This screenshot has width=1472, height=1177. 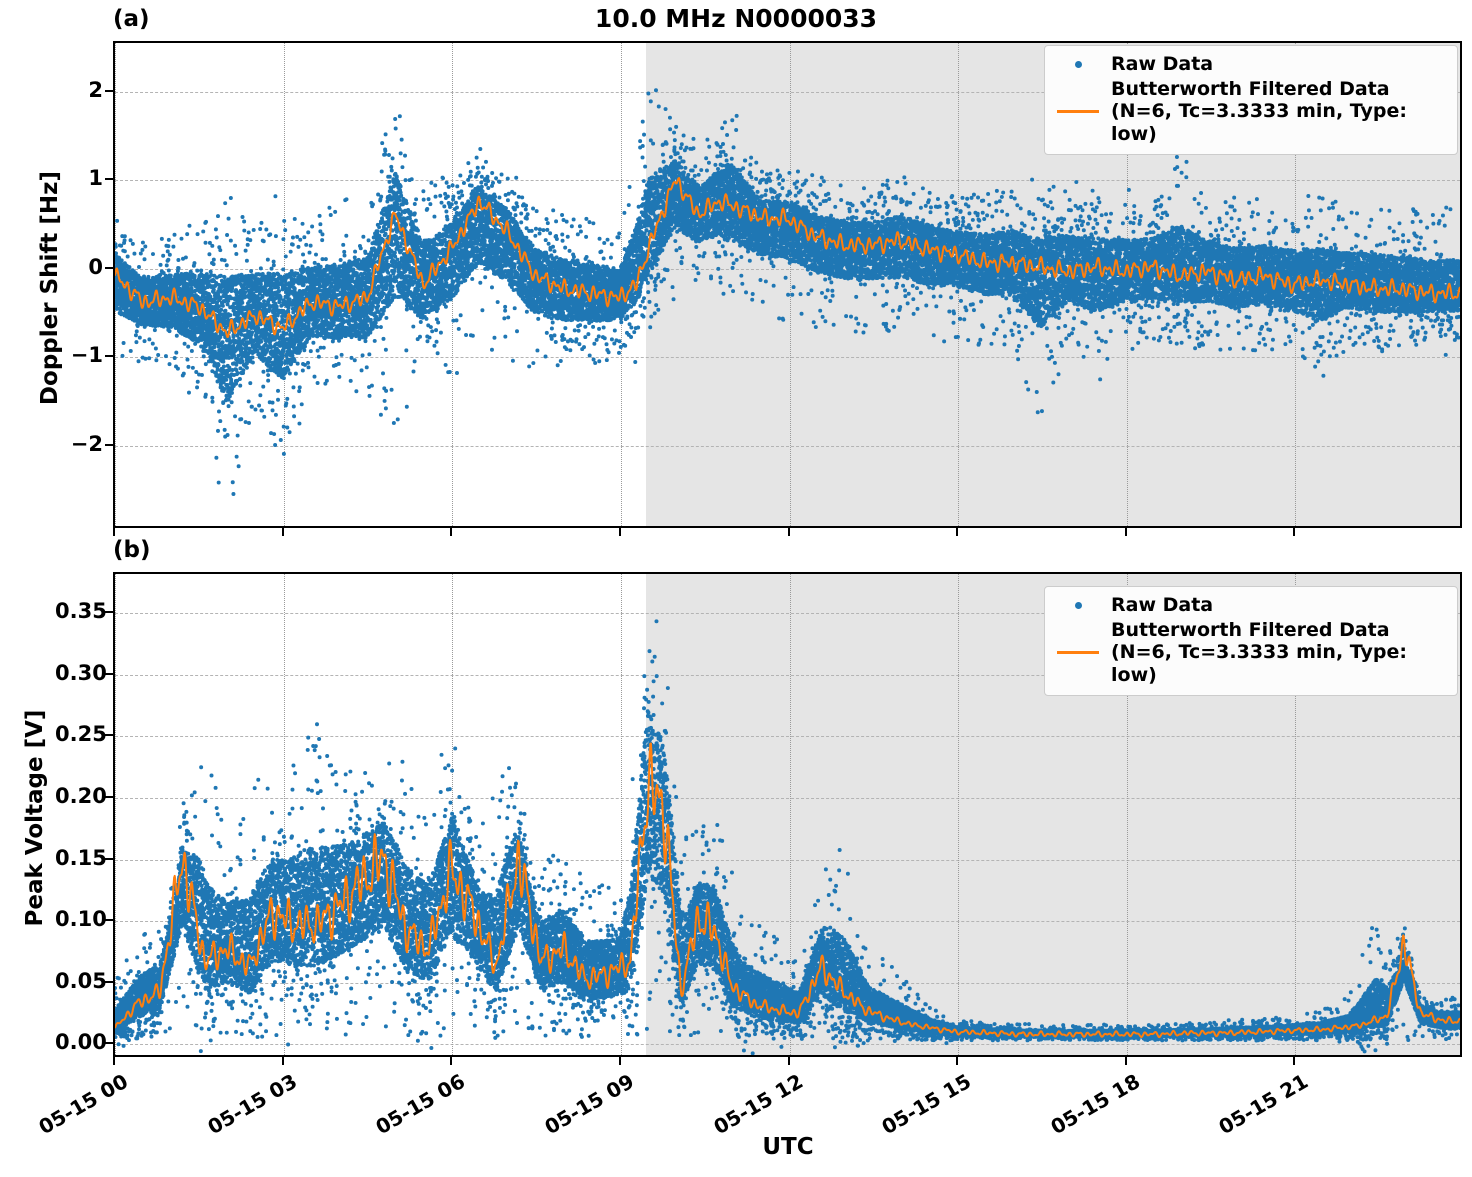 What do you see at coordinates (1231, 1123) in the screenshot?
I see `xtick-label: 05-15 21` at bounding box center [1231, 1123].